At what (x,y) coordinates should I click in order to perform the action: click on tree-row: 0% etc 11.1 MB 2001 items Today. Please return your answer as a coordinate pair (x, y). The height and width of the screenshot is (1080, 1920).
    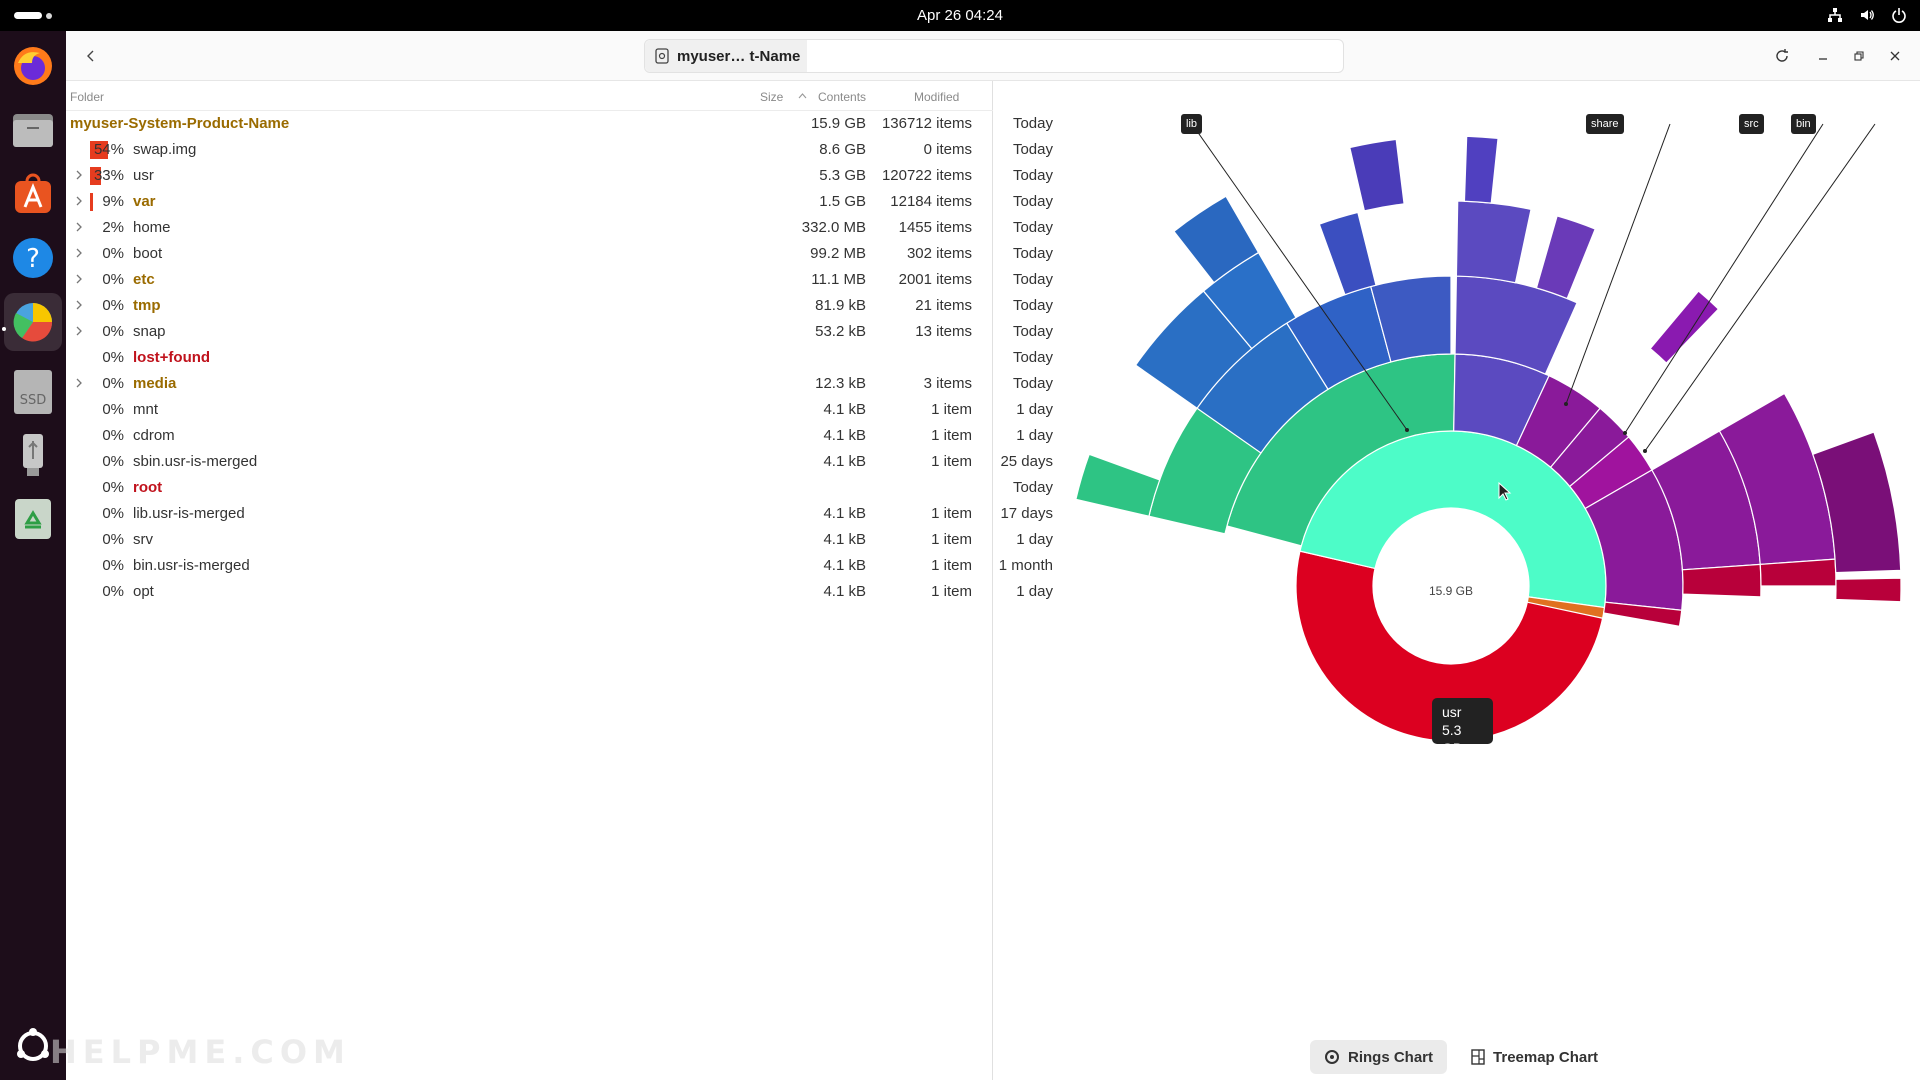
    Looking at the image, I should click on (559, 280).